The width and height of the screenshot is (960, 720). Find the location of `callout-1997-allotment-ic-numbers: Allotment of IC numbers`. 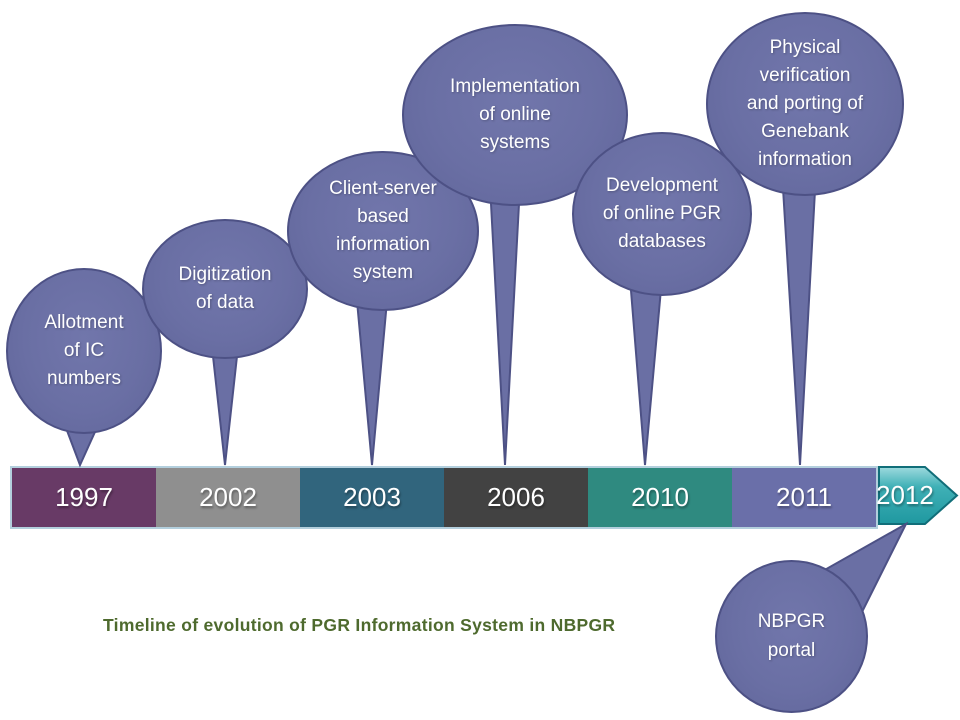

callout-1997-allotment-ic-numbers: Allotment of IC numbers is located at coordinates (84, 351).